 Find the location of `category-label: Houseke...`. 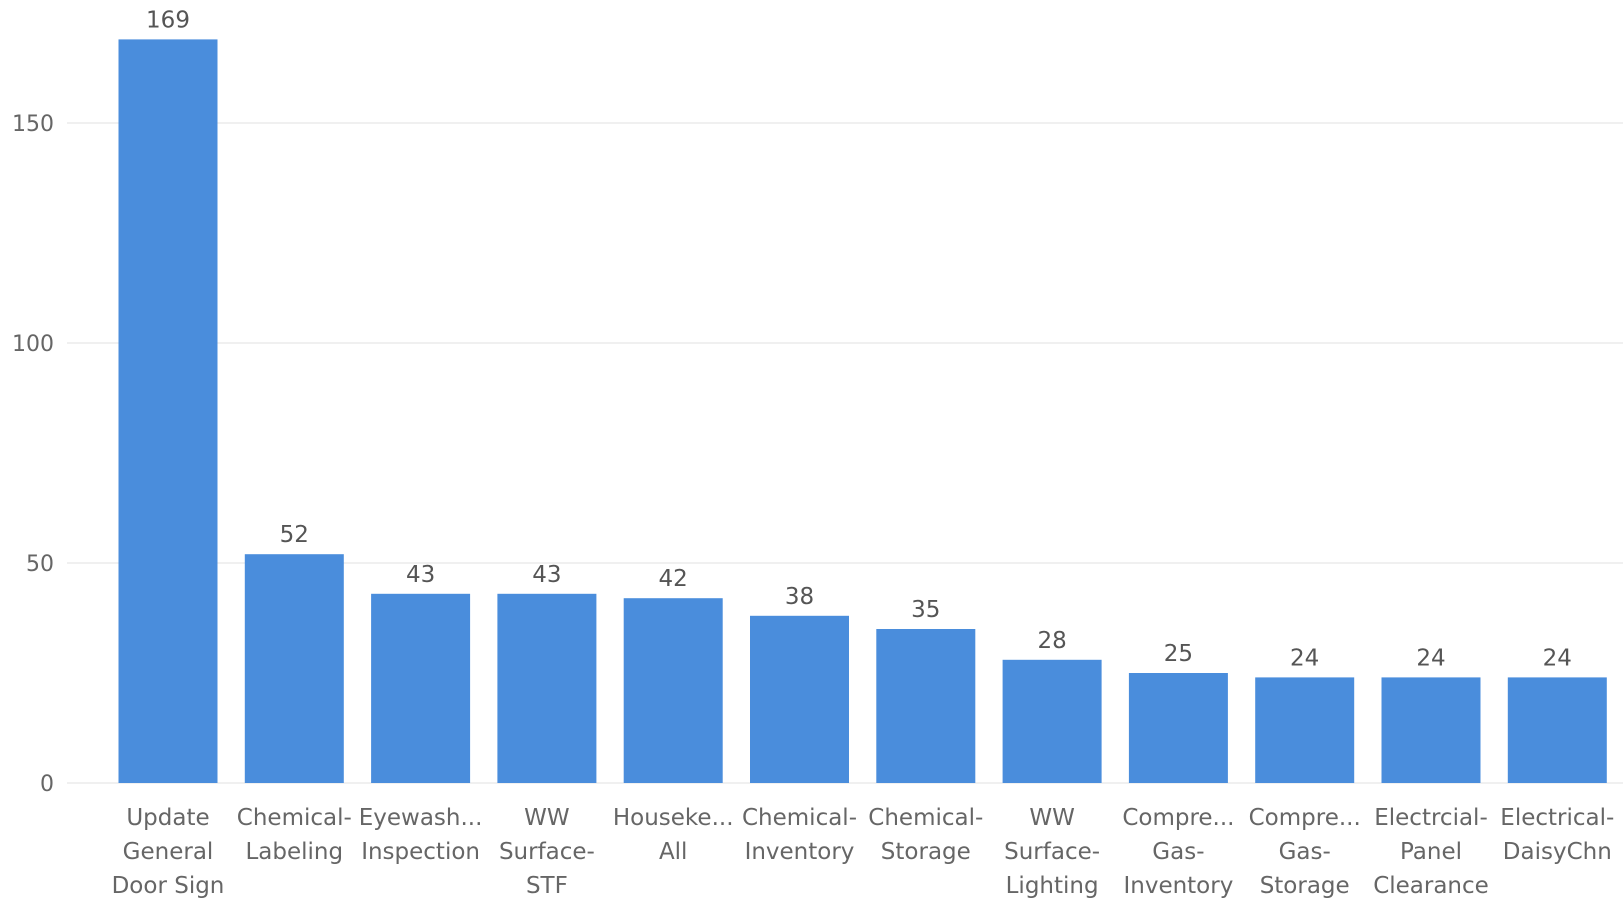

category-label: Houseke... is located at coordinates (673, 818).